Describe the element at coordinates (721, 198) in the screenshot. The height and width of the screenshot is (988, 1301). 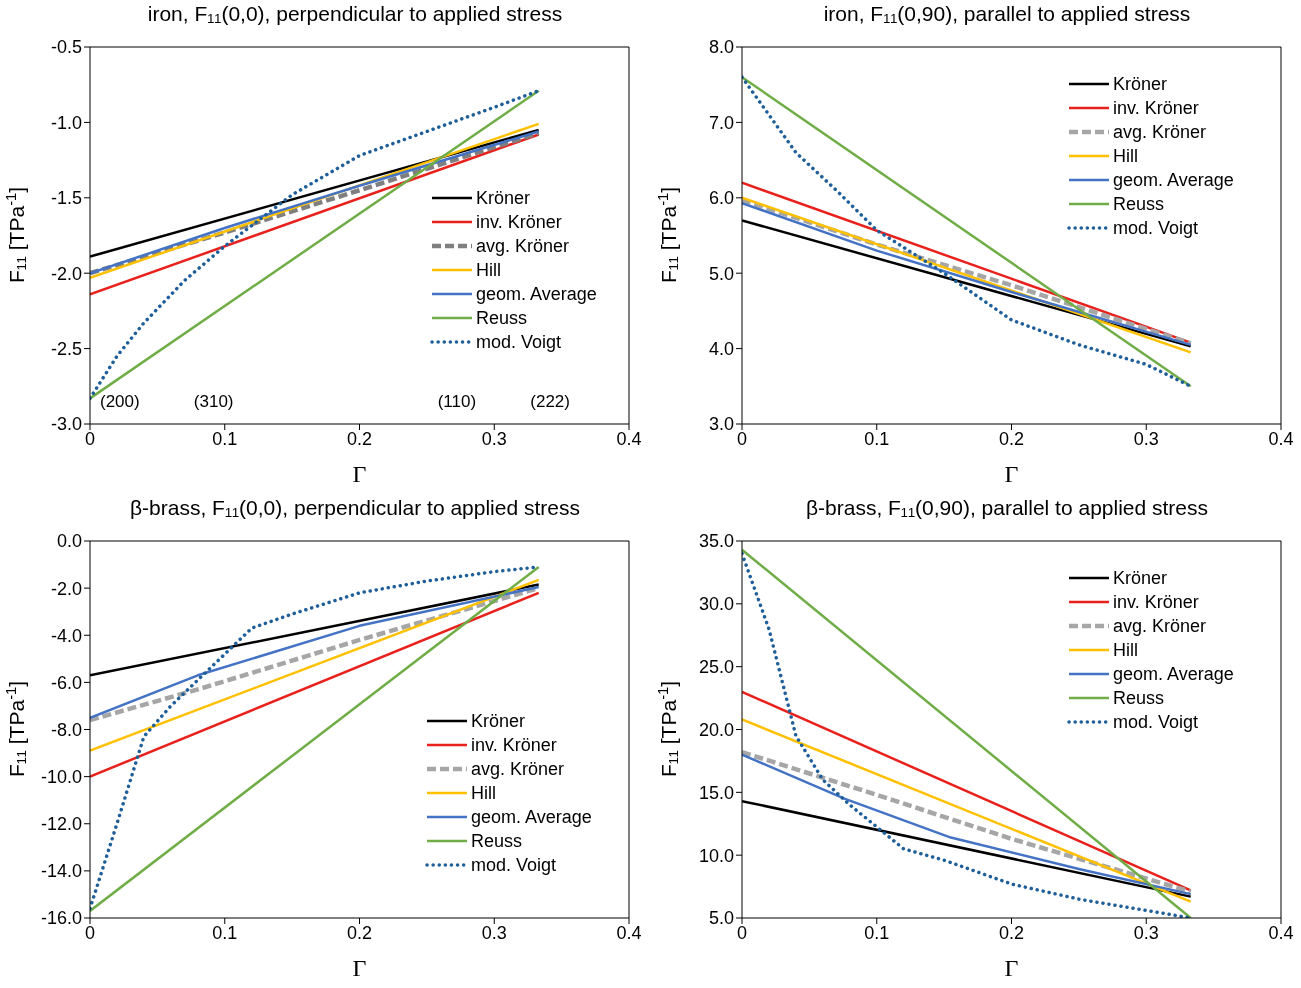
I see `y-tick-label: 6.0` at that location.